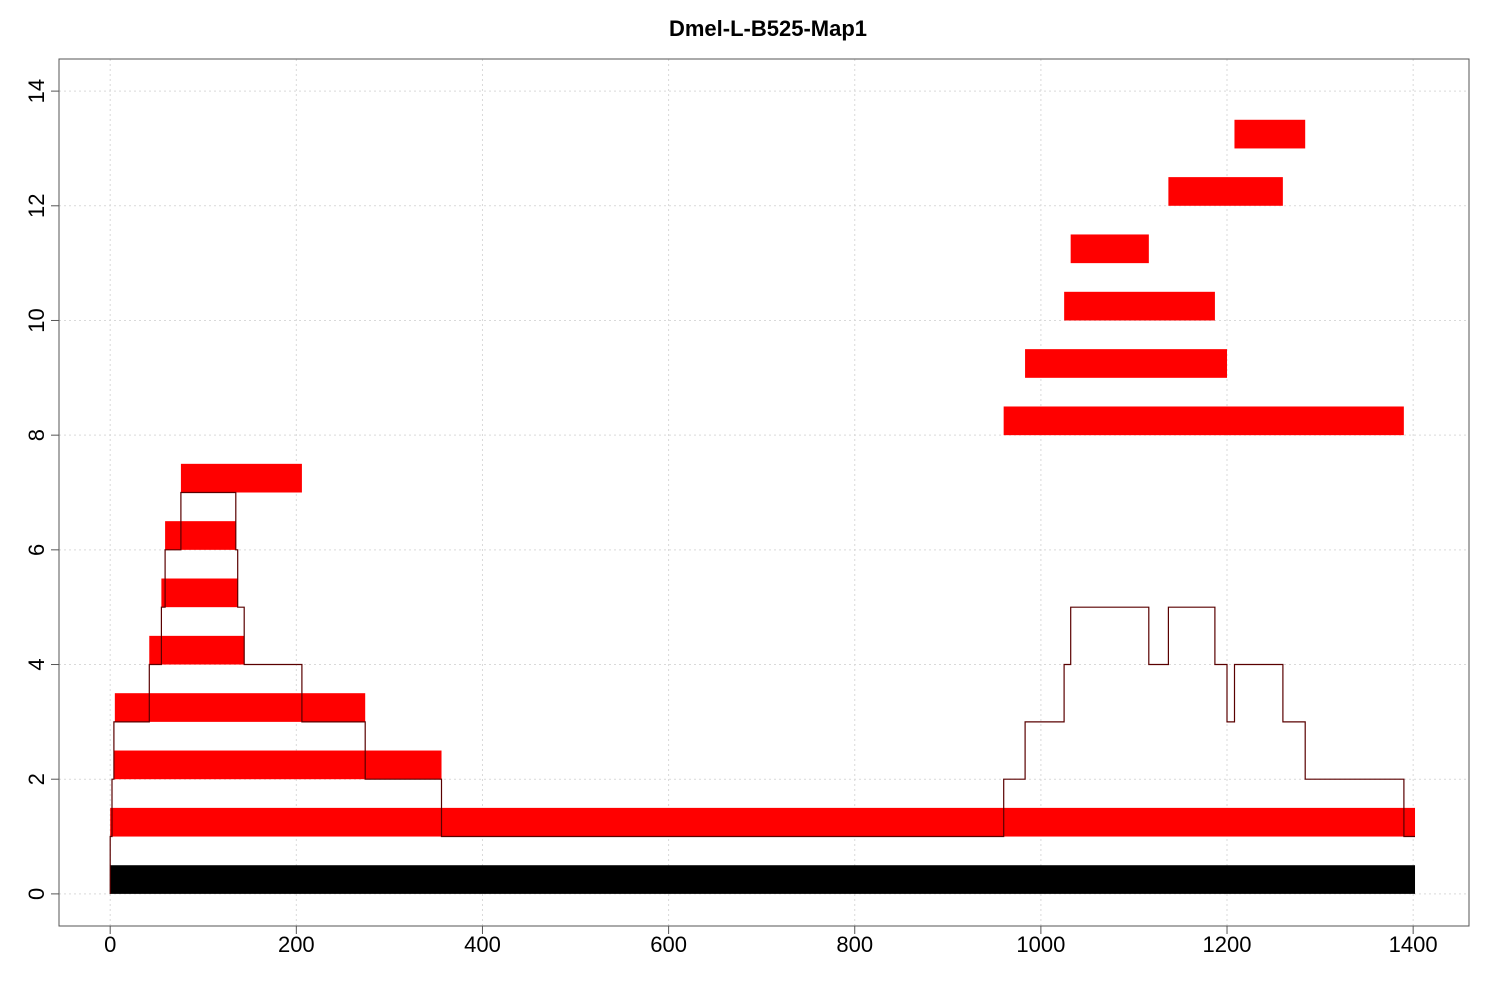  I want to click on x-tick-label: 1000, so click(1040, 944).